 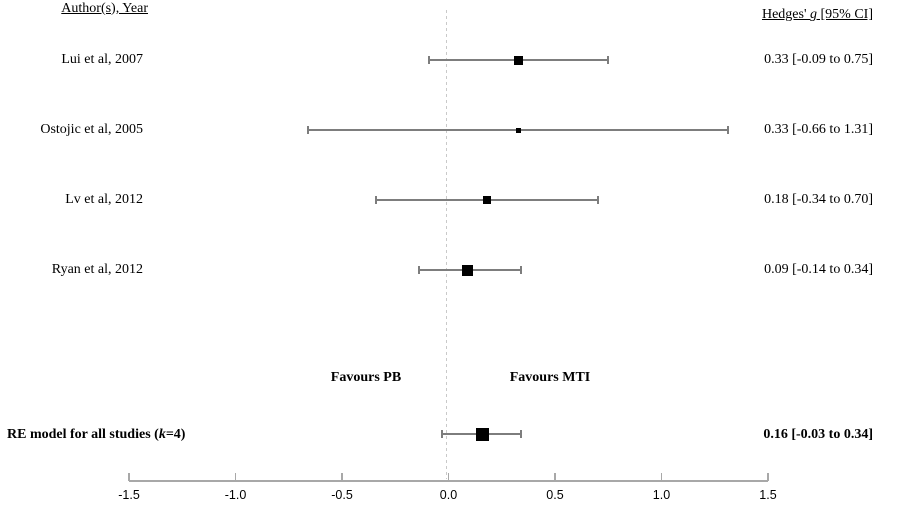 I want to click on x-axis-tick-label: 0.0, so click(x=448, y=495).